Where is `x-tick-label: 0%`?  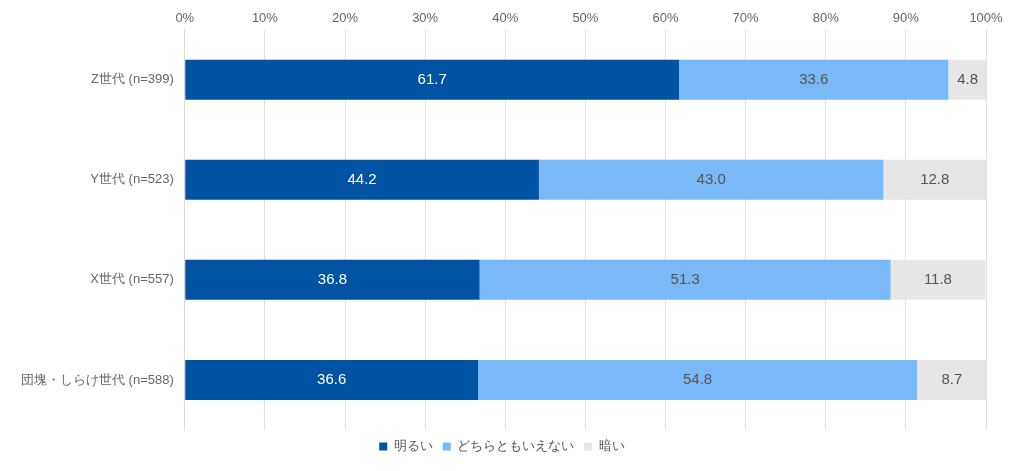 x-tick-label: 0% is located at coordinates (185, 18).